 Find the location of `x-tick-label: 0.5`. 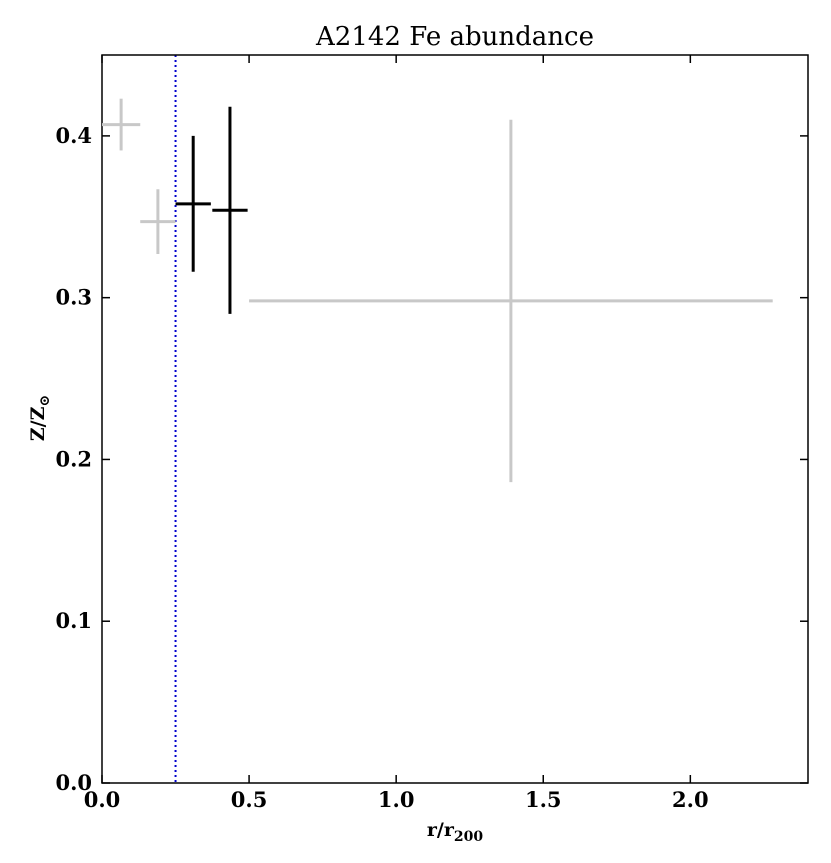

x-tick-label: 0.5 is located at coordinates (249, 799).